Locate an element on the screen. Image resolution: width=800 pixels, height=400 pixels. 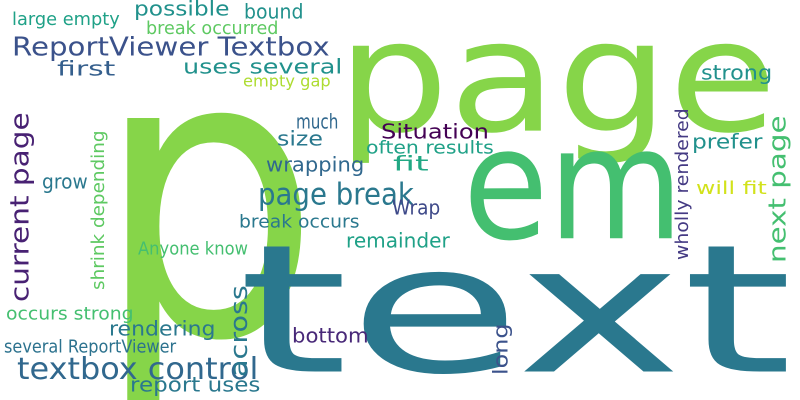
word: first is located at coordinates (86, 69).